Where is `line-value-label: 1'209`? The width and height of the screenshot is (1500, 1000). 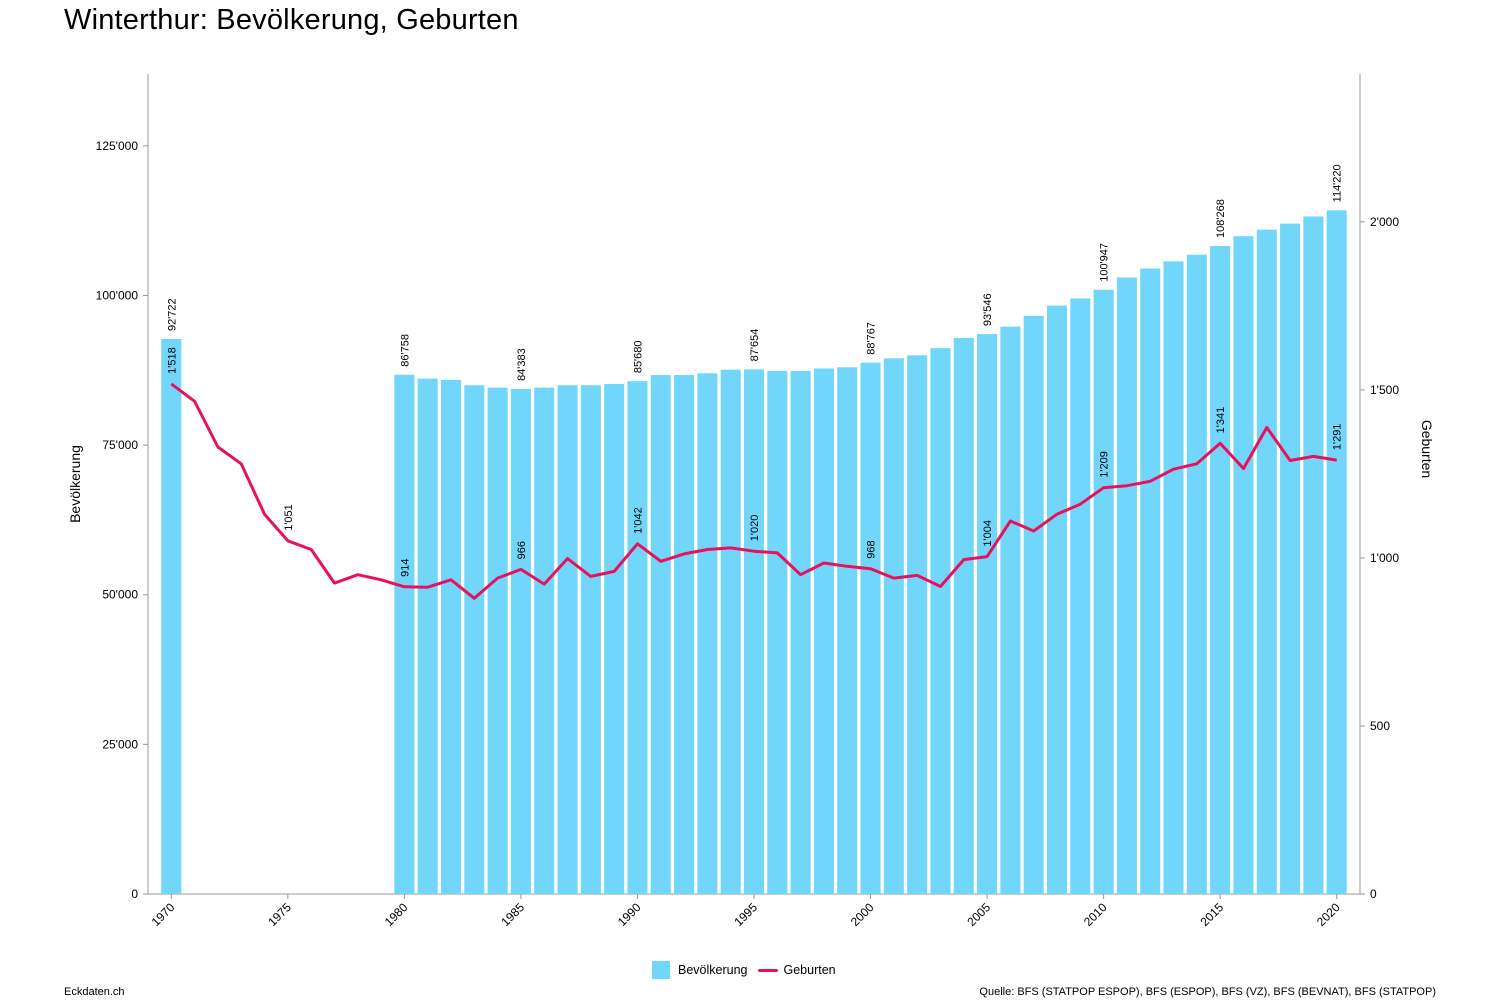 line-value-label: 1'209 is located at coordinates (1105, 464).